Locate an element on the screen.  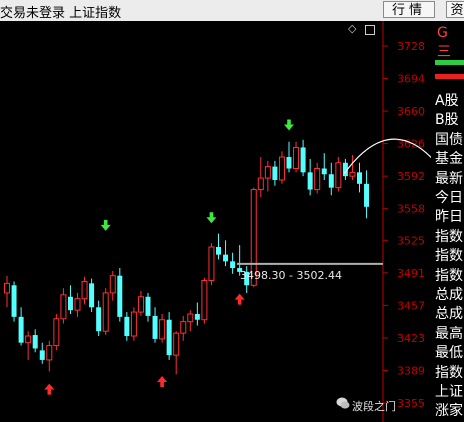
status-text: 交易未登录 上证指数 is located at coordinates (61, 13).